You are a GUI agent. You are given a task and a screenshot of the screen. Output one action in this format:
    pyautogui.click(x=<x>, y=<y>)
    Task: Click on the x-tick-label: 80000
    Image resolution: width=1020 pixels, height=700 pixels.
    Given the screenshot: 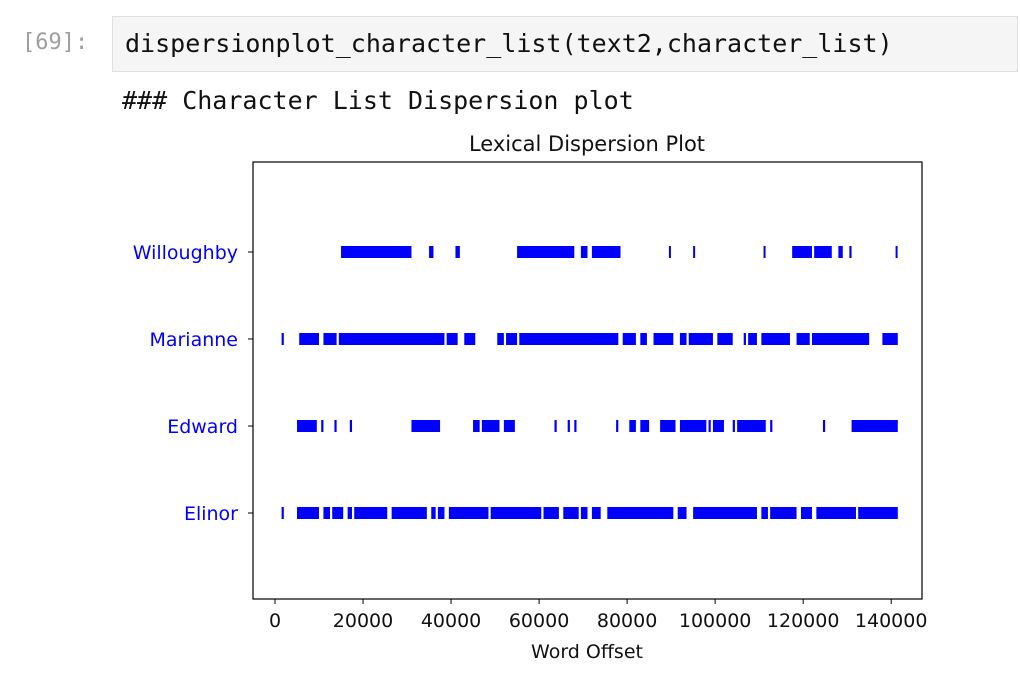 What is the action you would take?
    pyautogui.click(x=627, y=621)
    